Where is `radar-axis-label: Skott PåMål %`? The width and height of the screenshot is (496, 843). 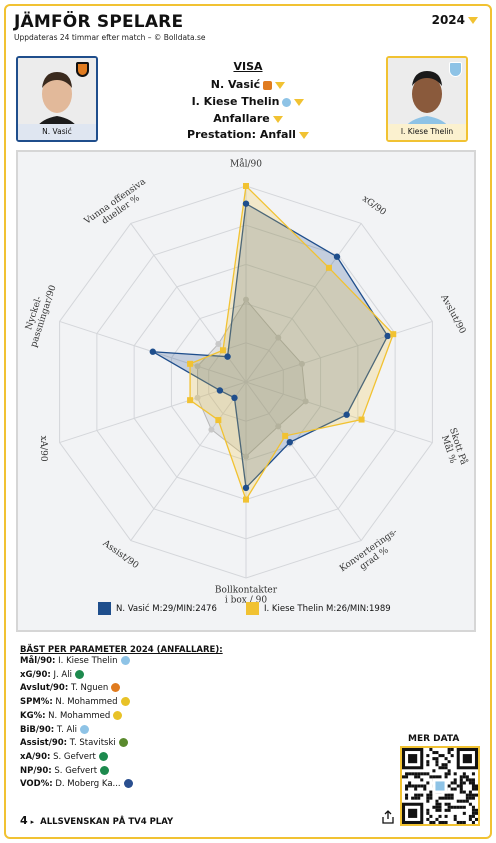
radar-axis-label: Skott PåMål % is located at coordinates (454, 448).